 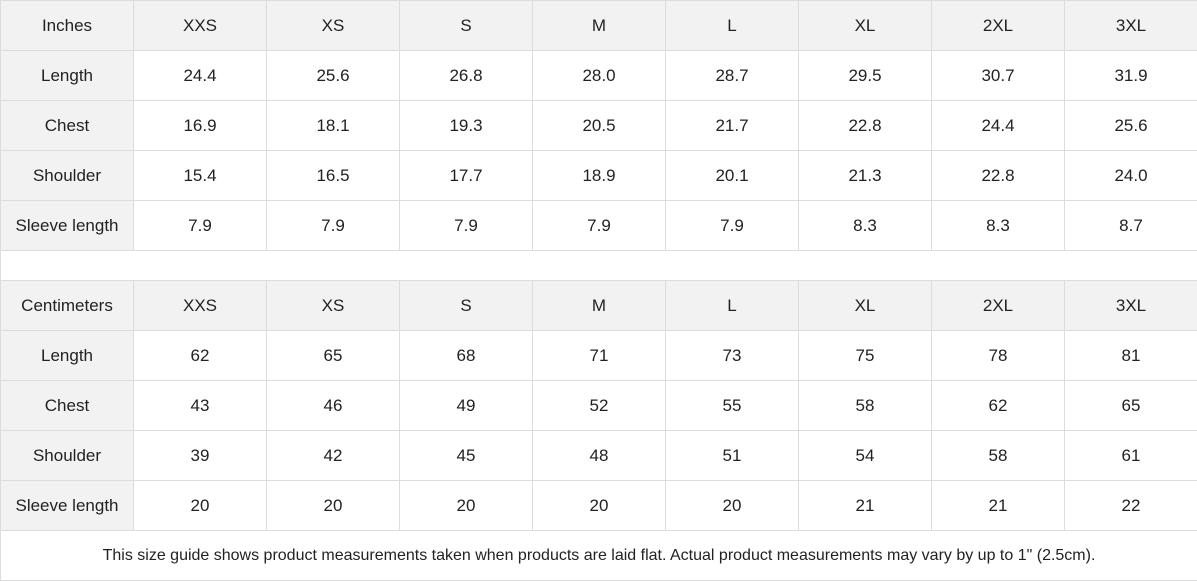 I want to click on measurement-value: 19.3, so click(x=466, y=126).